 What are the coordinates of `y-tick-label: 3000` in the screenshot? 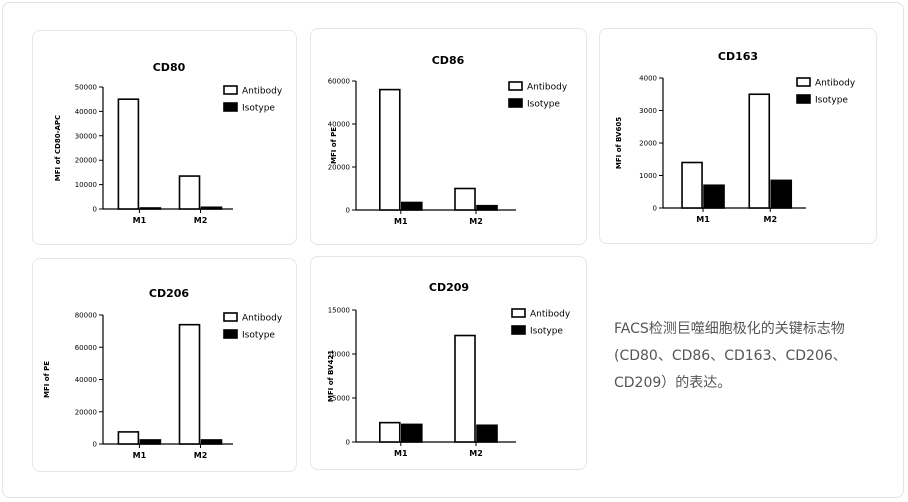 It's located at (648, 111).